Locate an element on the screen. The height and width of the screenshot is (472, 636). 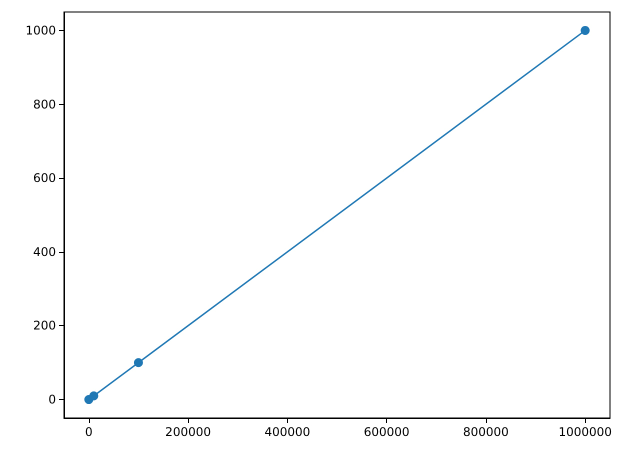
y-tick-label: 600 is located at coordinates (44, 178).